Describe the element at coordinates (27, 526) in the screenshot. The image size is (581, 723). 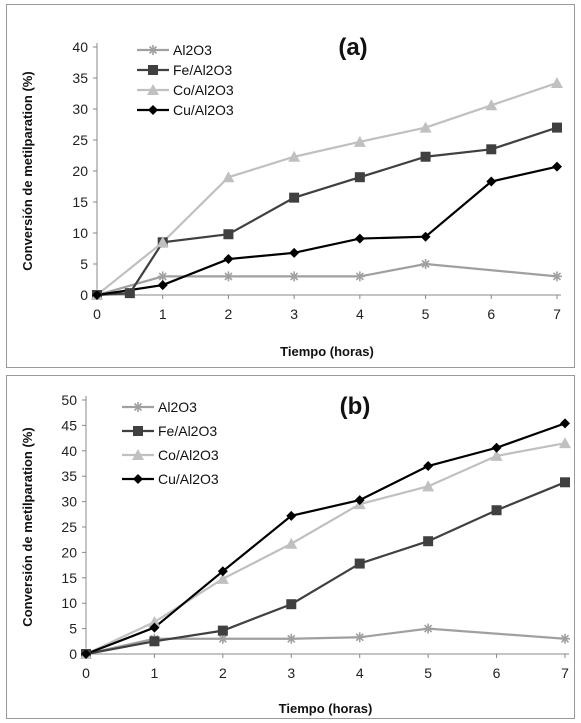
I see `y-axis-title: Conversión de metilparation (%)` at that location.